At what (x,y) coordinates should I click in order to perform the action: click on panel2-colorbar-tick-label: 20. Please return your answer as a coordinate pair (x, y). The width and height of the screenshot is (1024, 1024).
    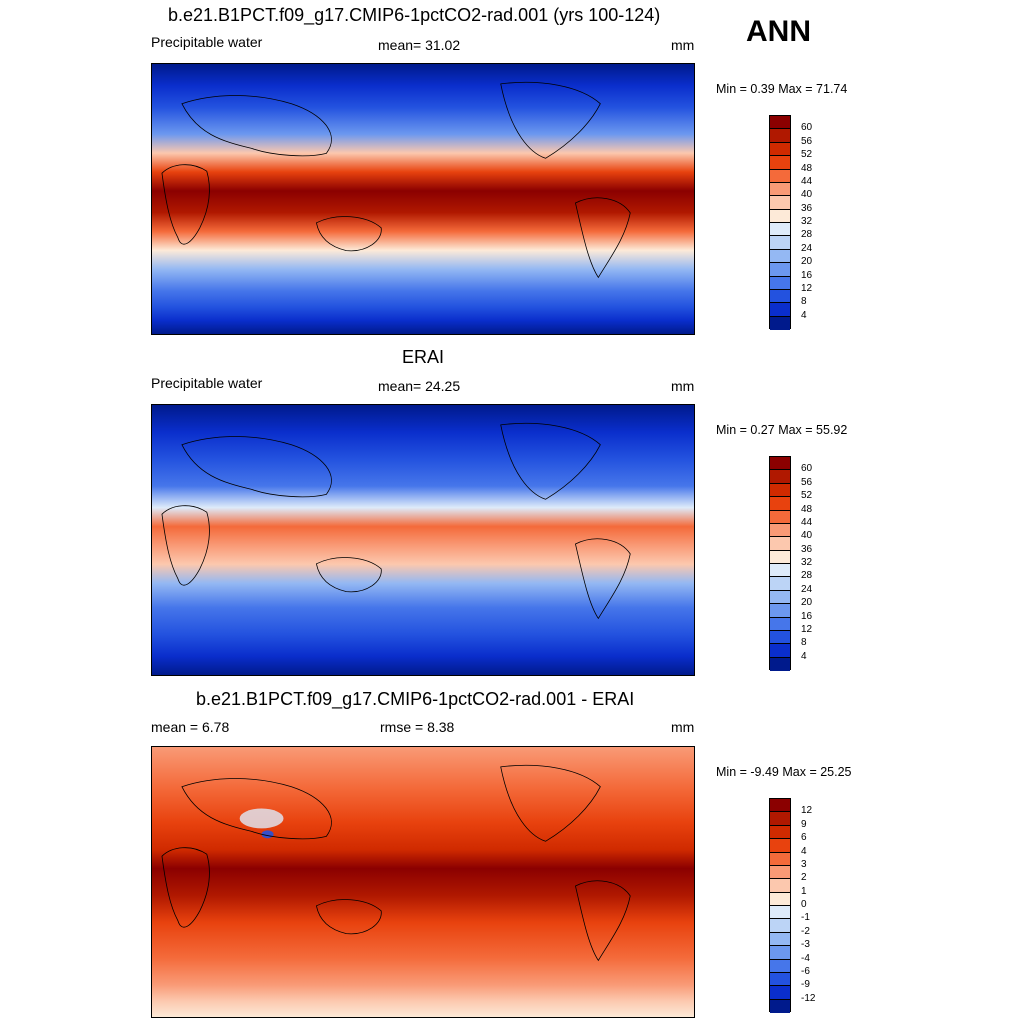
    Looking at the image, I should click on (807, 603).